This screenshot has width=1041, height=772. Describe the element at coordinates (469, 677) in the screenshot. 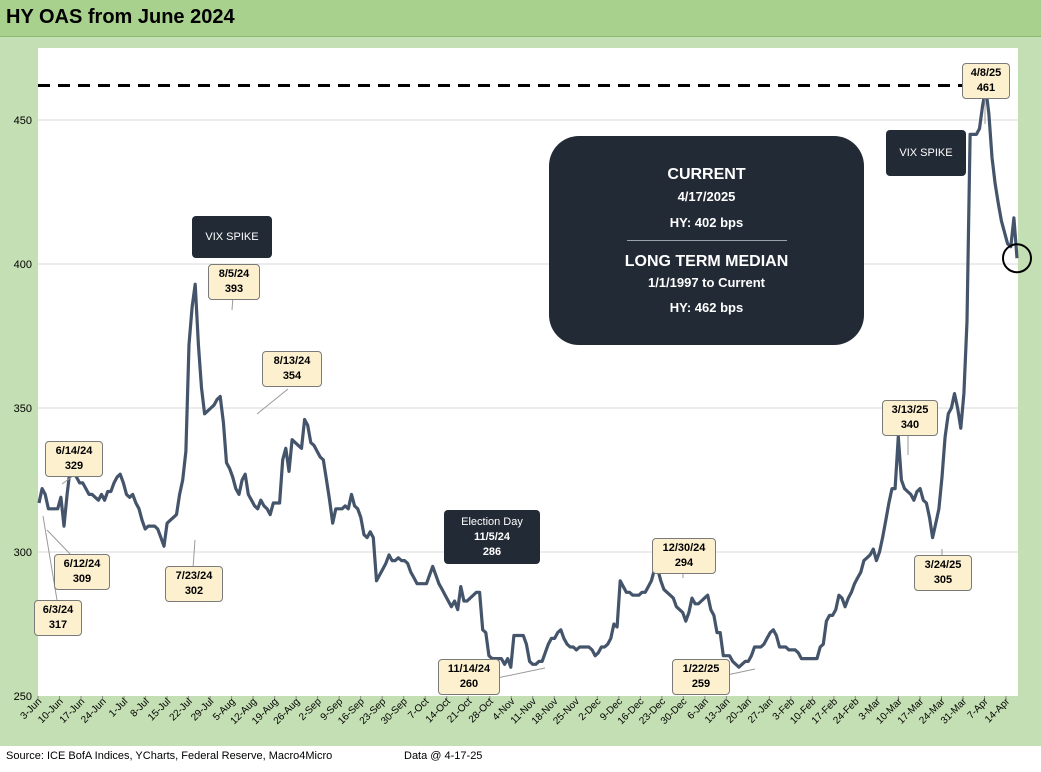

I see `callout-11-14-24: 11/14/24 260` at that location.